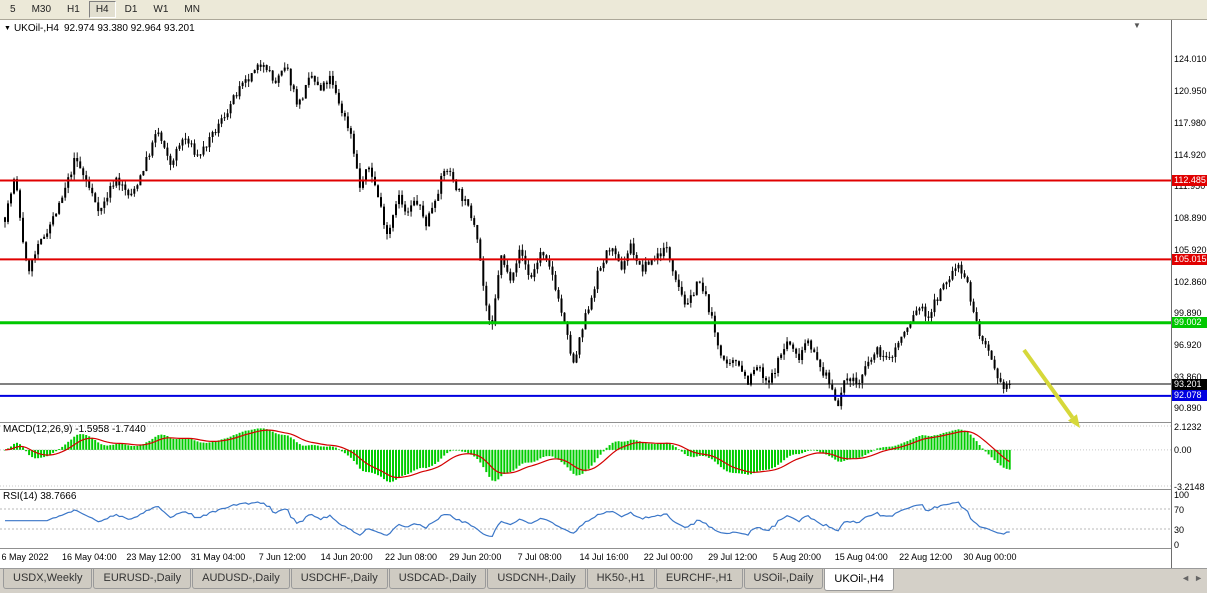 The image size is (1207, 593). Describe the element at coordinates (153, 557) in the screenshot. I see `time-axis-label: 23 May 12:00` at that location.